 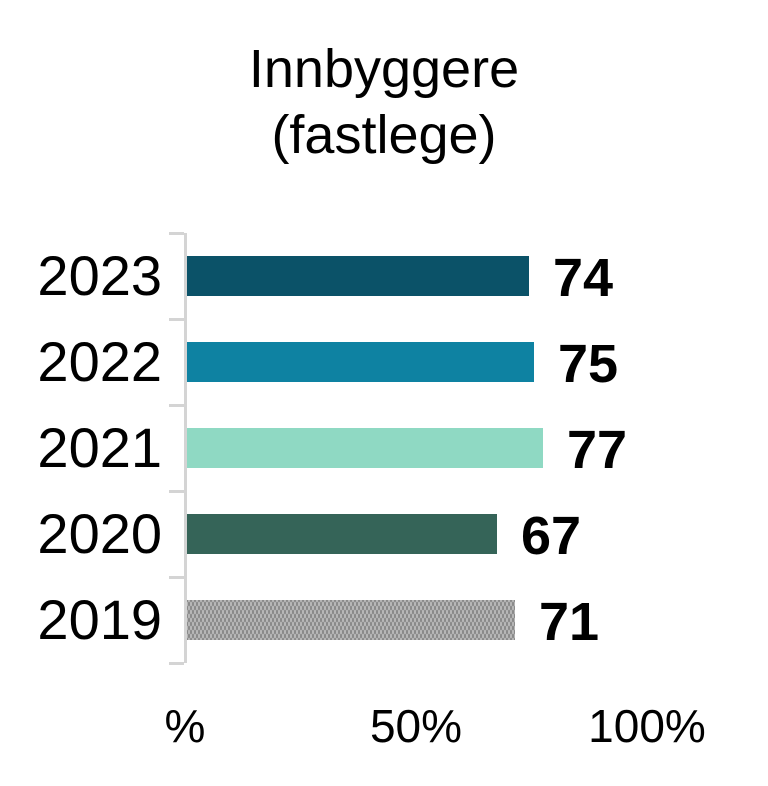 What do you see at coordinates (416, 726) in the screenshot?
I see `x-tick-label: 50%` at bounding box center [416, 726].